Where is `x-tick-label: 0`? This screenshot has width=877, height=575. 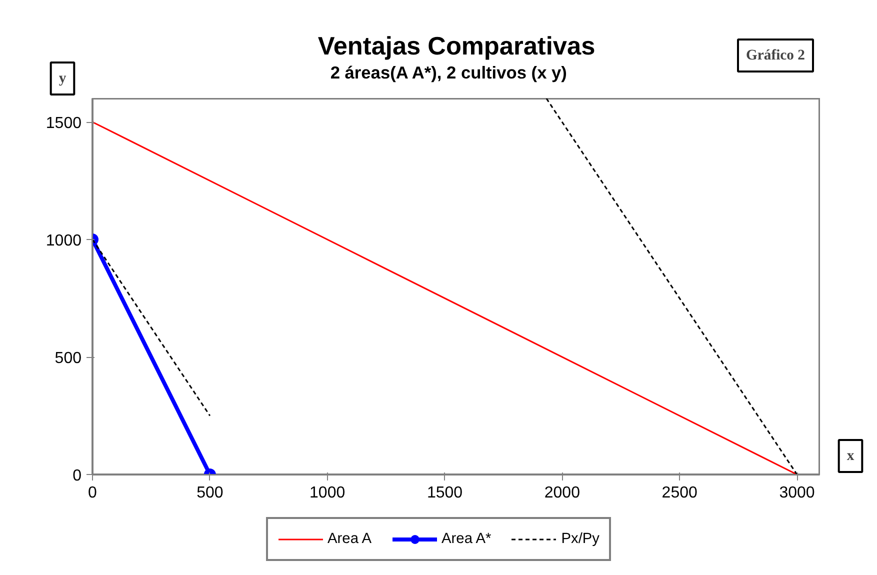
x-tick-label: 0 is located at coordinates (93, 493).